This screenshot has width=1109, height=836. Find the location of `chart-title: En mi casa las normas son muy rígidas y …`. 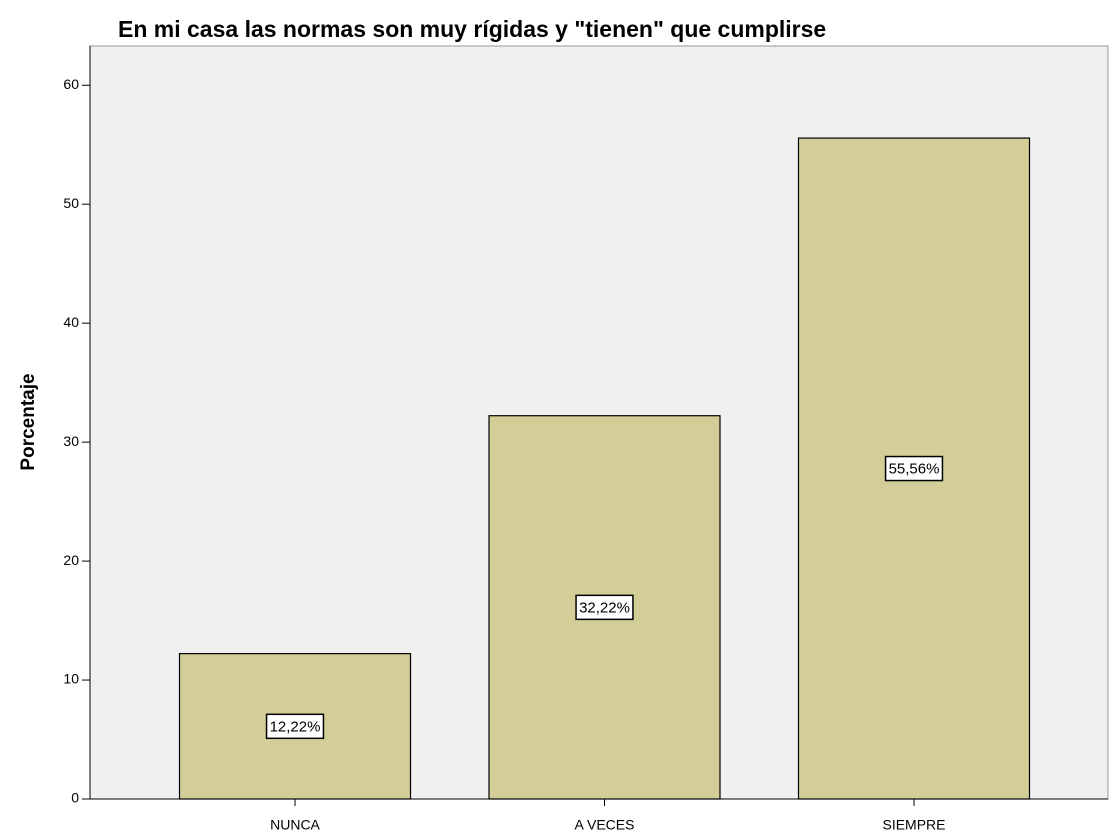

chart-title: En mi casa las normas son muy rígidas y … is located at coordinates (472, 29).